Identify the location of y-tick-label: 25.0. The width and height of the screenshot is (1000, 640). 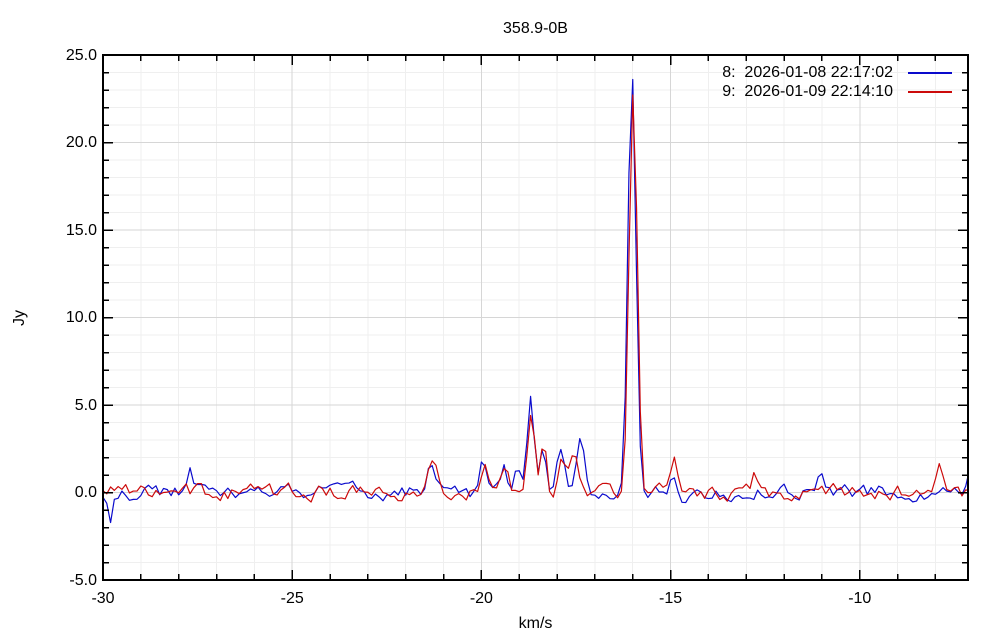
(81, 55).